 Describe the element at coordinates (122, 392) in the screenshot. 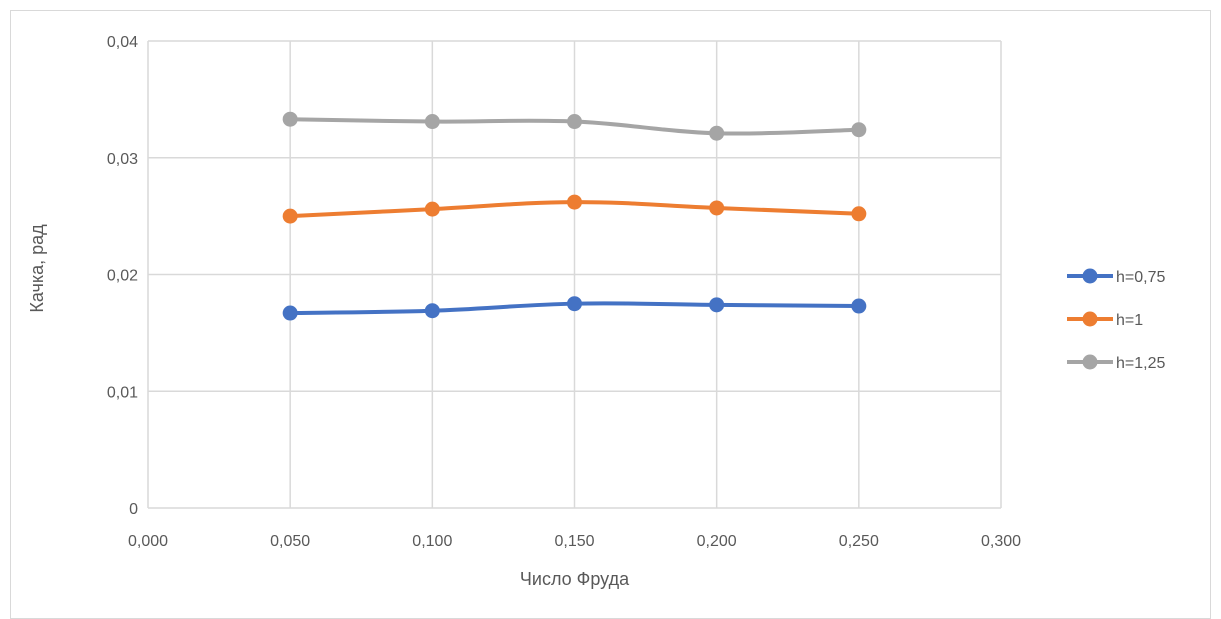

I see `y-tick-label: 0,01` at that location.